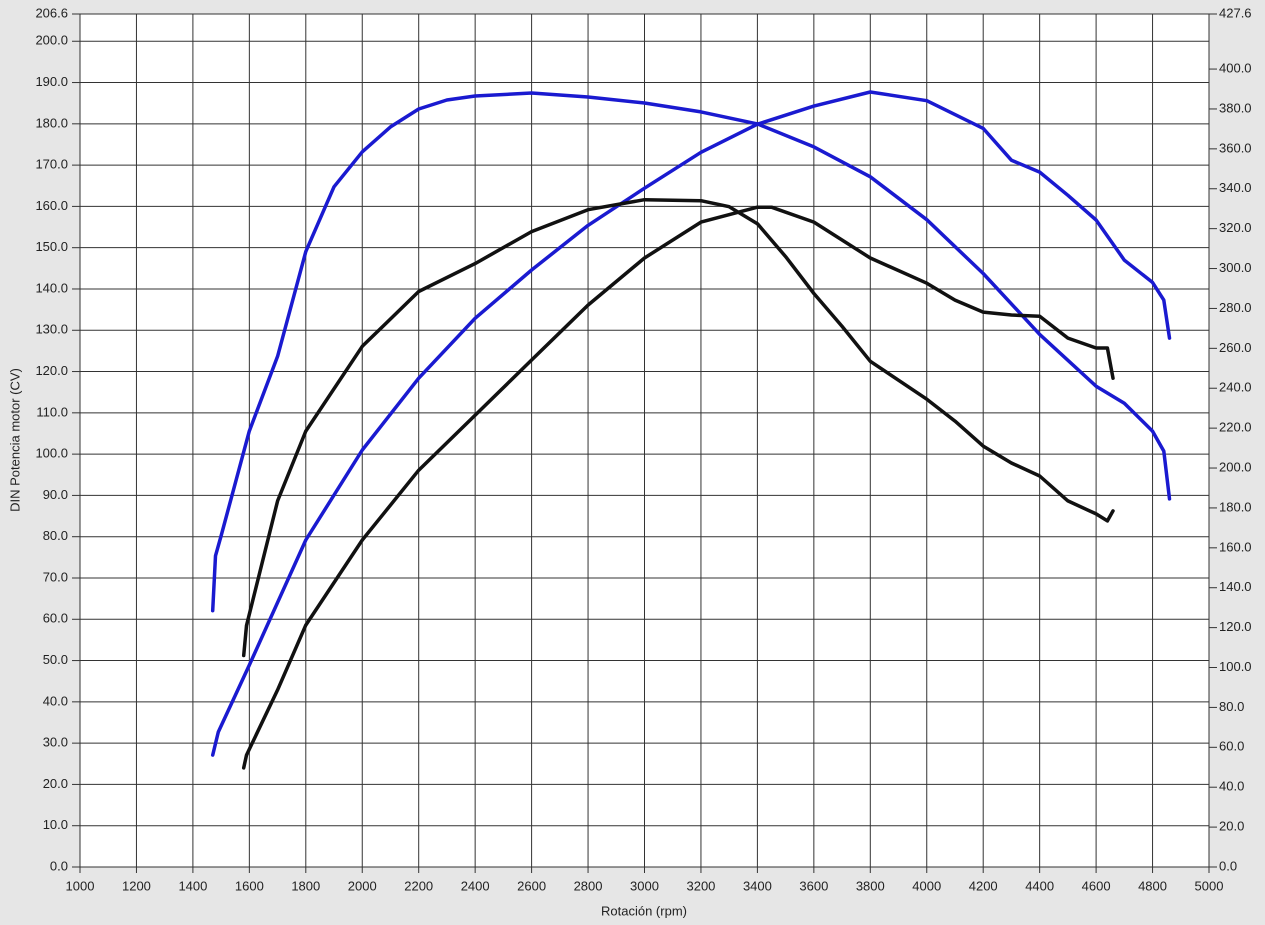 This screenshot has width=1265, height=925. Describe the element at coordinates (52, 411) in the screenshot. I see `y-tick-label: 110.0` at that location.